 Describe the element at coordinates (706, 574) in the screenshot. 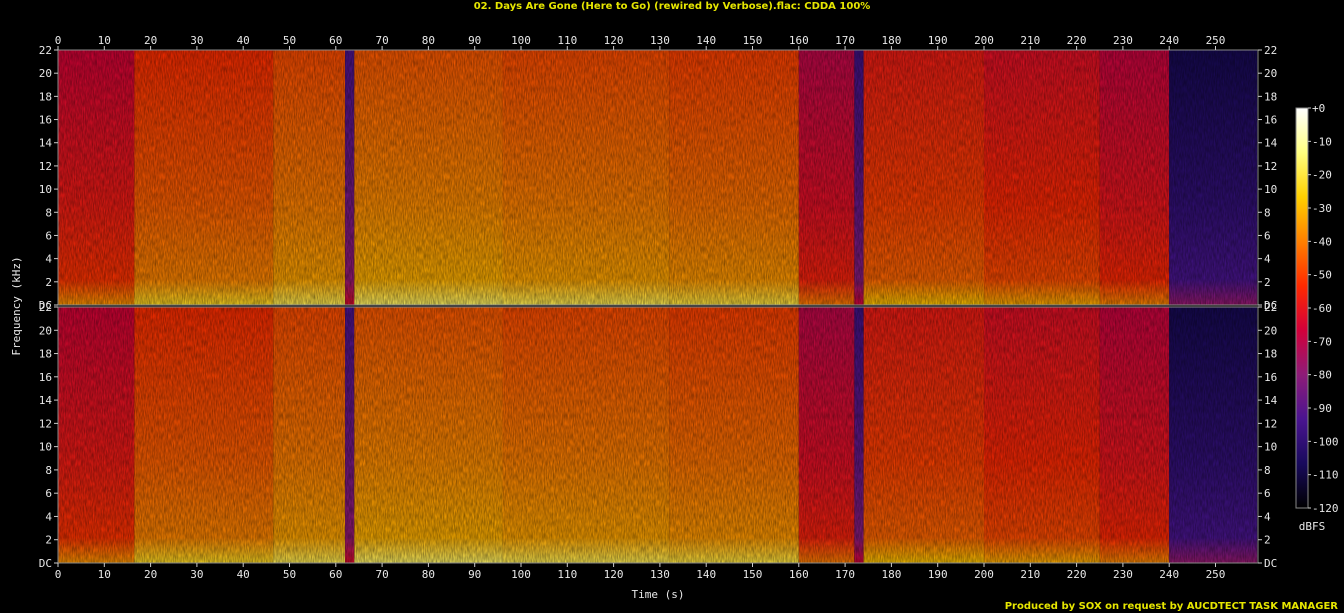

I see `x-tick-label: 140` at that location.